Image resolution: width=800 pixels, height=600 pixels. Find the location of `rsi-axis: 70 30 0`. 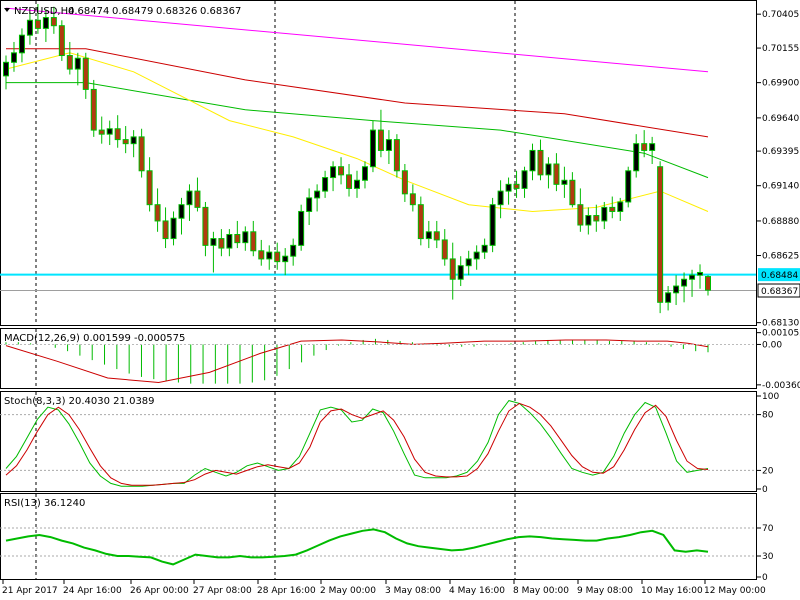

rsi-axis: 70 30 0 is located at coordinates (765, 553).